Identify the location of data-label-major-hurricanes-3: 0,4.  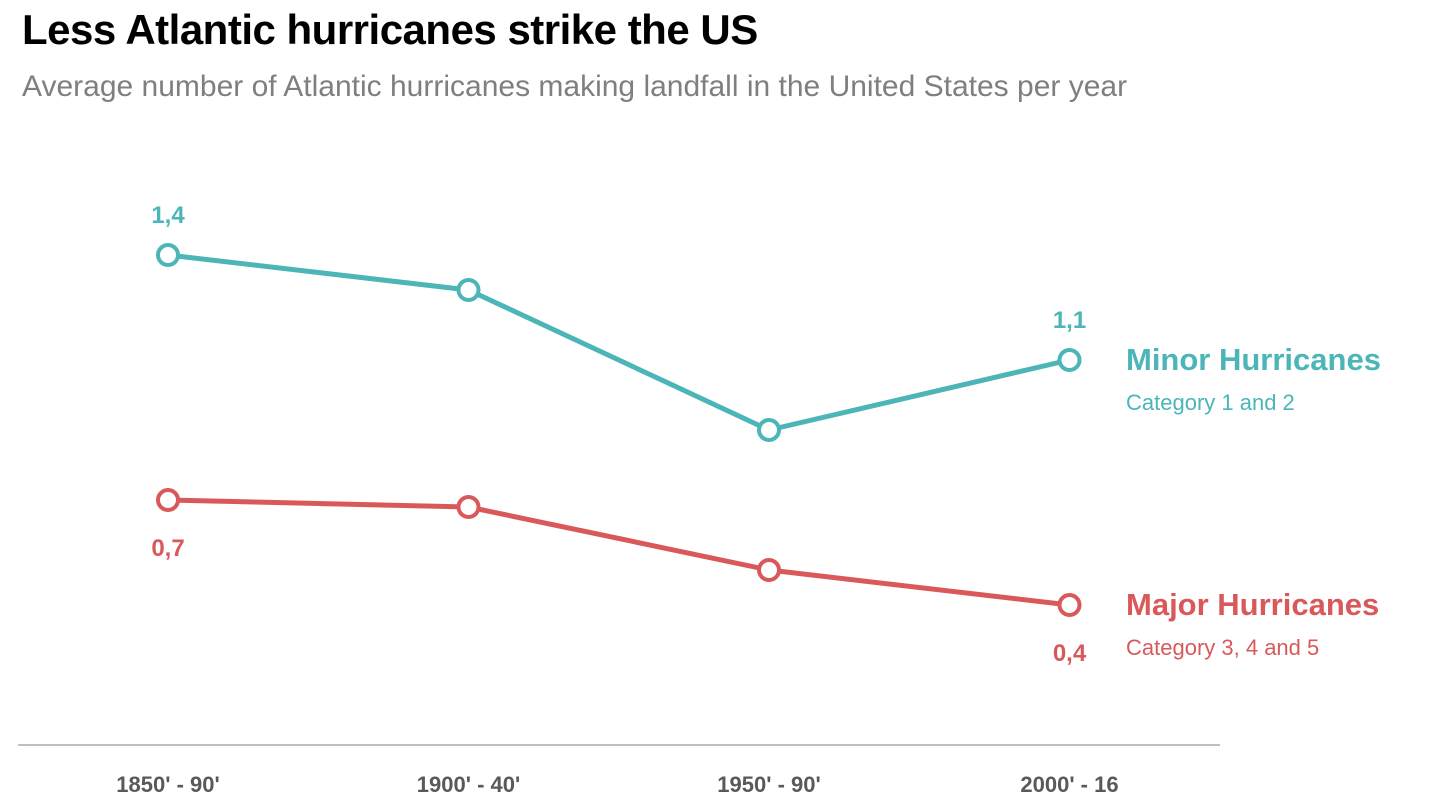
(1070, 653).